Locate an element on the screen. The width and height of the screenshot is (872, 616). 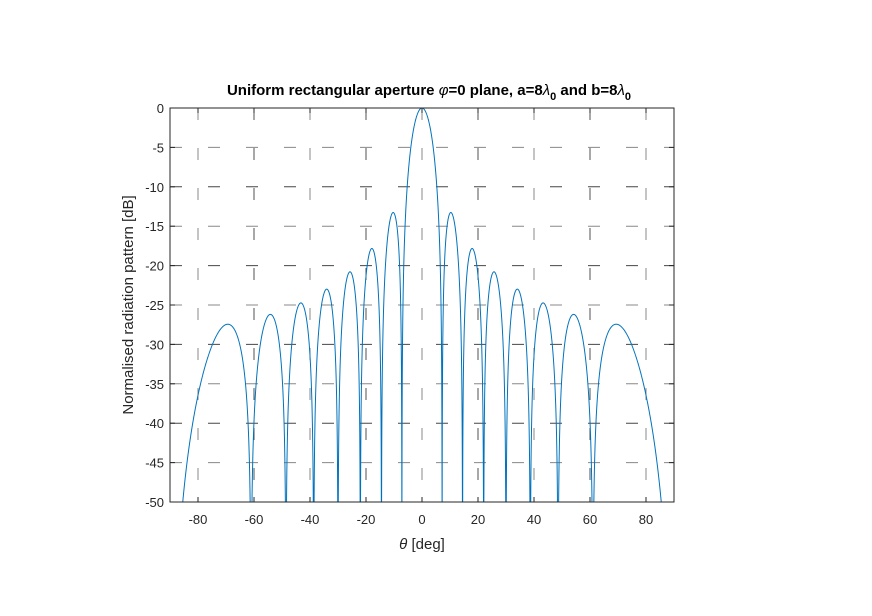
y-tick-label: -25 is located at coordinates (154, 305).